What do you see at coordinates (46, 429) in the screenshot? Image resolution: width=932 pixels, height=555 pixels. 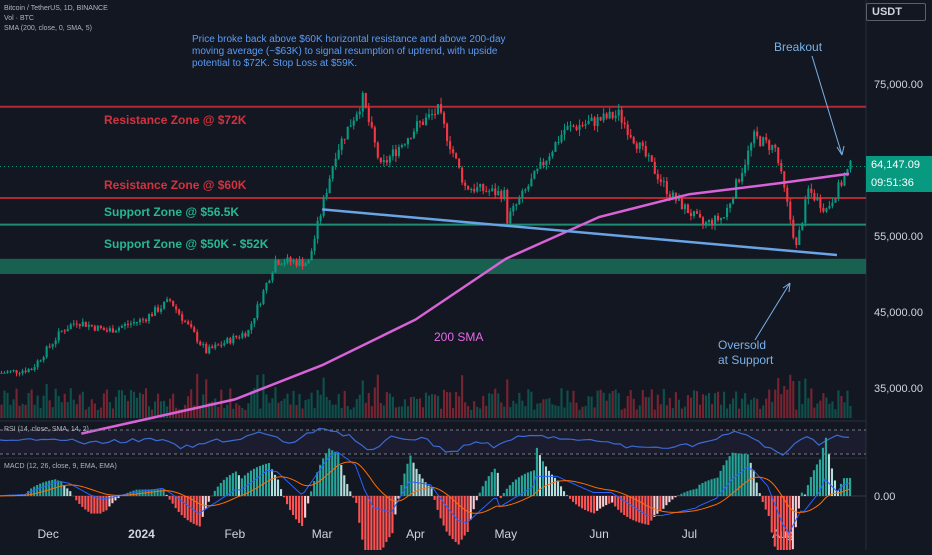 I see `rsi-legend: RSI (14, close, SMA, 14, 2)` at bounding box center [46, 429].